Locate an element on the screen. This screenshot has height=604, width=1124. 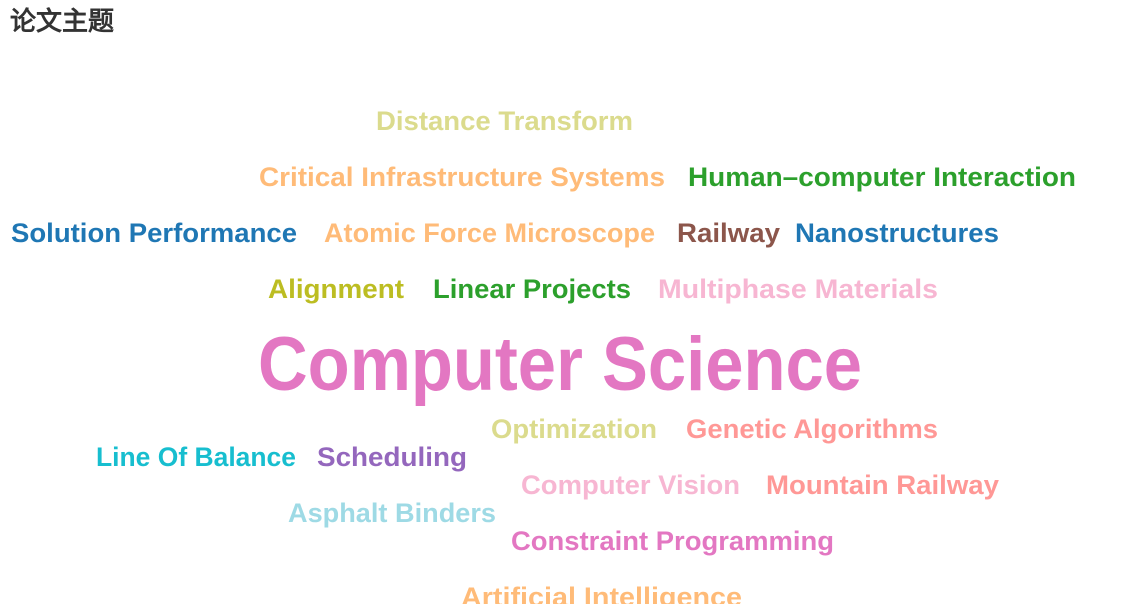
word-optimization: Optimization is located at coordinates (574, 429).